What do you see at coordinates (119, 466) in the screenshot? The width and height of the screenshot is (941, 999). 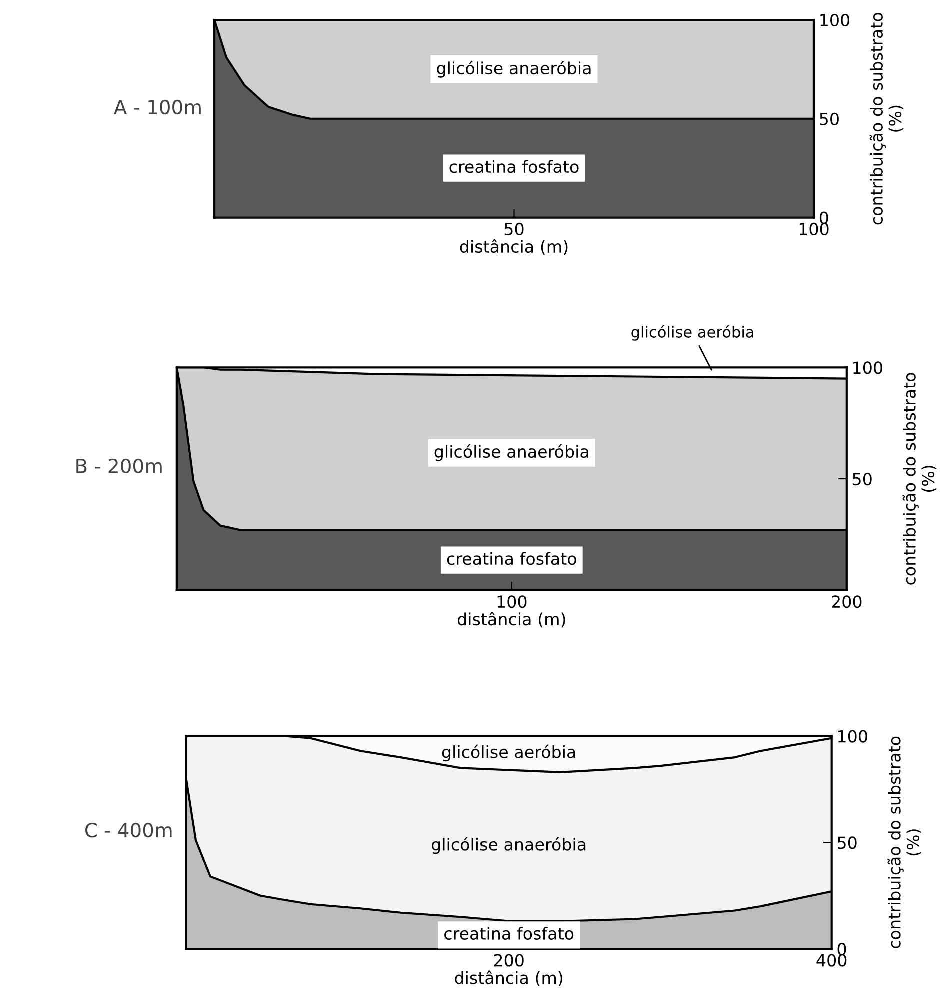 I see `text: B - 200m` at bounding box center [119, 466].